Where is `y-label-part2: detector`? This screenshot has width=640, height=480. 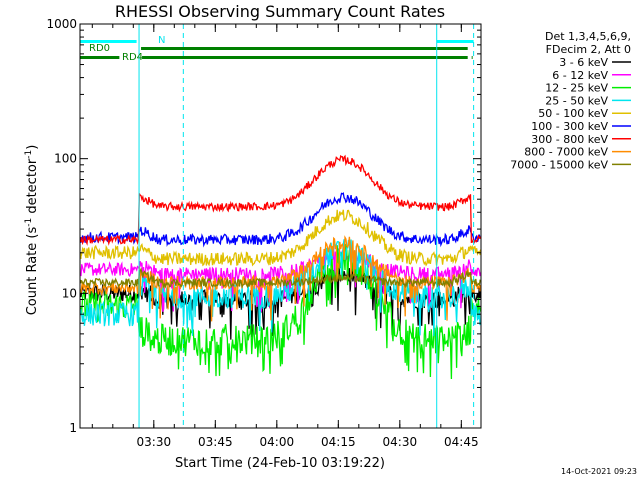 y-label-part2: detector is located at coordinates (32, 188).